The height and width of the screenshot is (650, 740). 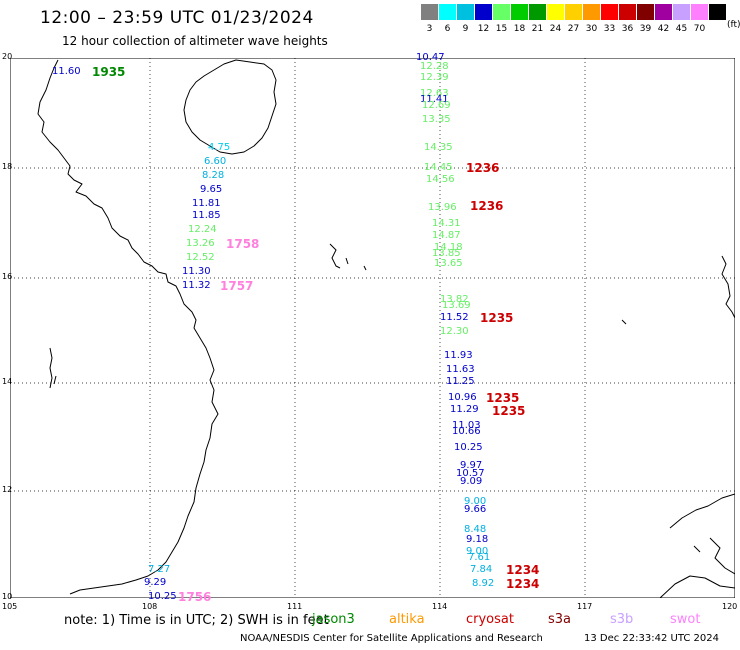 What do you see at coordinates (519, 29) in the screenshot?
I see `legend-label: 18` at bounding box center [519, 29].